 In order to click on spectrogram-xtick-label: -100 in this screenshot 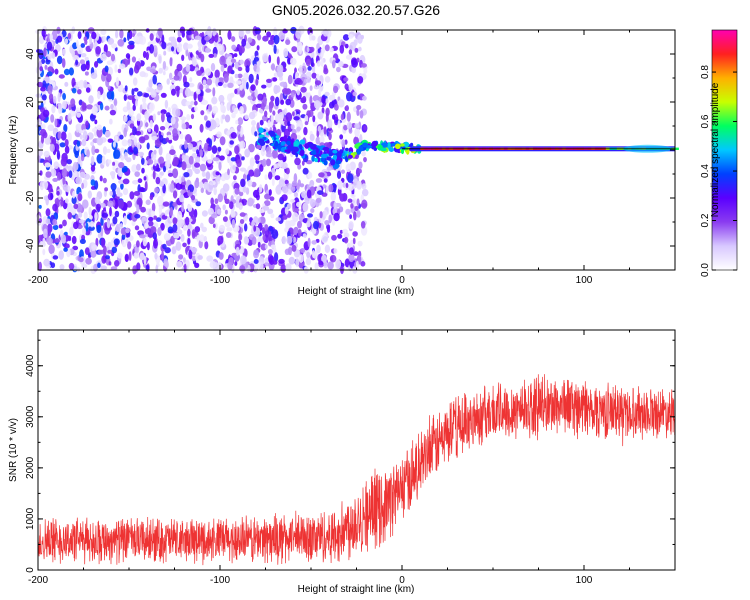, I will do `click(220, 280)`.